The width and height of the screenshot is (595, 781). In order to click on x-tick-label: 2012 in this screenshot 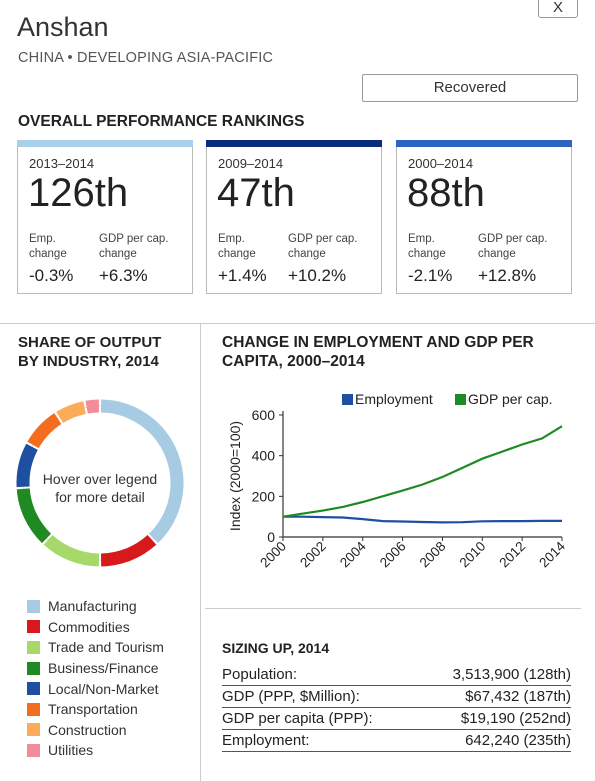, I will do `click(512, 555)`.